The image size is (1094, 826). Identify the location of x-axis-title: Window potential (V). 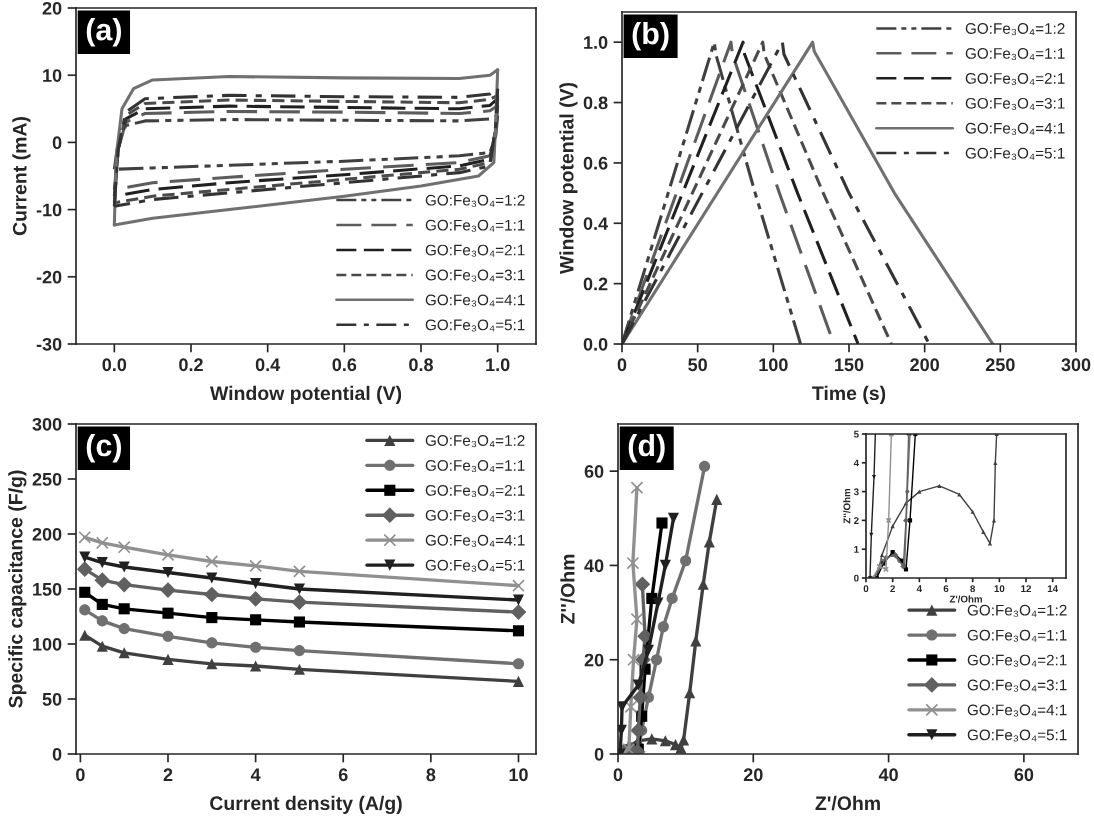
(305, 394).